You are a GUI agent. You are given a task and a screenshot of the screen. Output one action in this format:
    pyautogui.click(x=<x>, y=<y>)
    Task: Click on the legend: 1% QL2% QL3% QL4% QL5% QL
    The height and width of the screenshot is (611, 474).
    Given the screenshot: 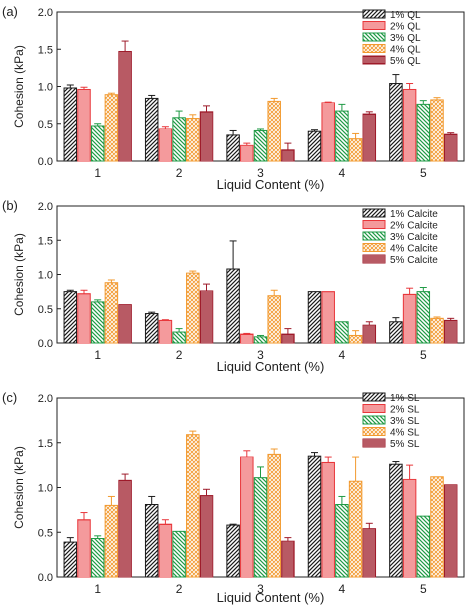 What is the action you would take?
    pyautogui.click(x=391, y=38)
    